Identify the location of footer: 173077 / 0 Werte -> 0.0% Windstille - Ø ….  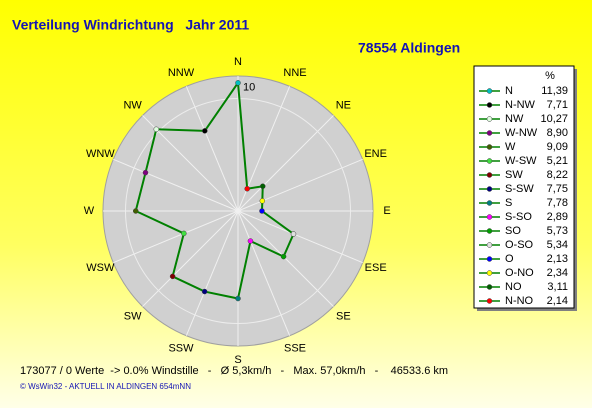
(234, 371).